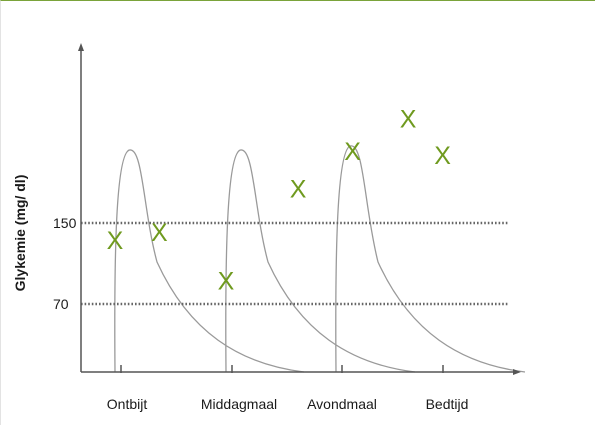 This screenshot has width=595, height=426. Describe the element at coordinates (127, 404) in the screenshot. I see `x-tick-label: Ontbijt` at that location.